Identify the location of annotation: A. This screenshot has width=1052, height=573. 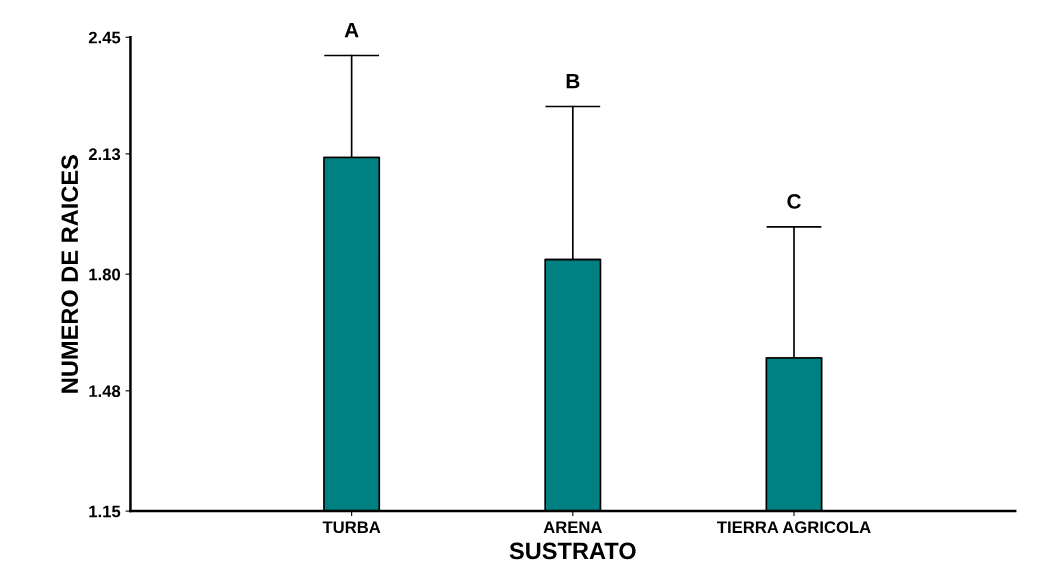
(351, 30).